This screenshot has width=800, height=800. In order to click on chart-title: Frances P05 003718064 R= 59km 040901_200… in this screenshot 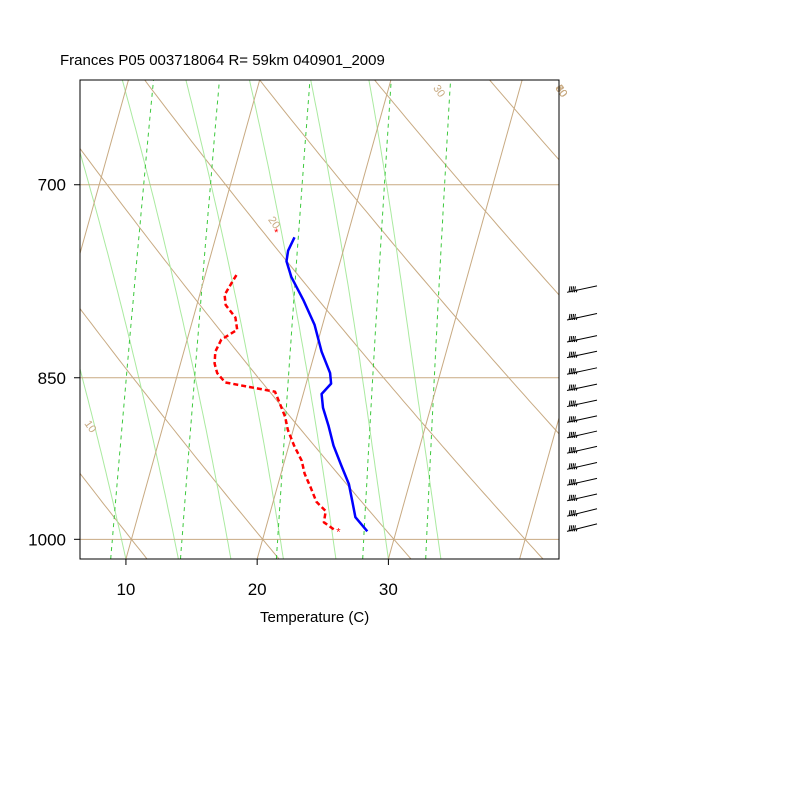, I will do `click(222, 60)`.